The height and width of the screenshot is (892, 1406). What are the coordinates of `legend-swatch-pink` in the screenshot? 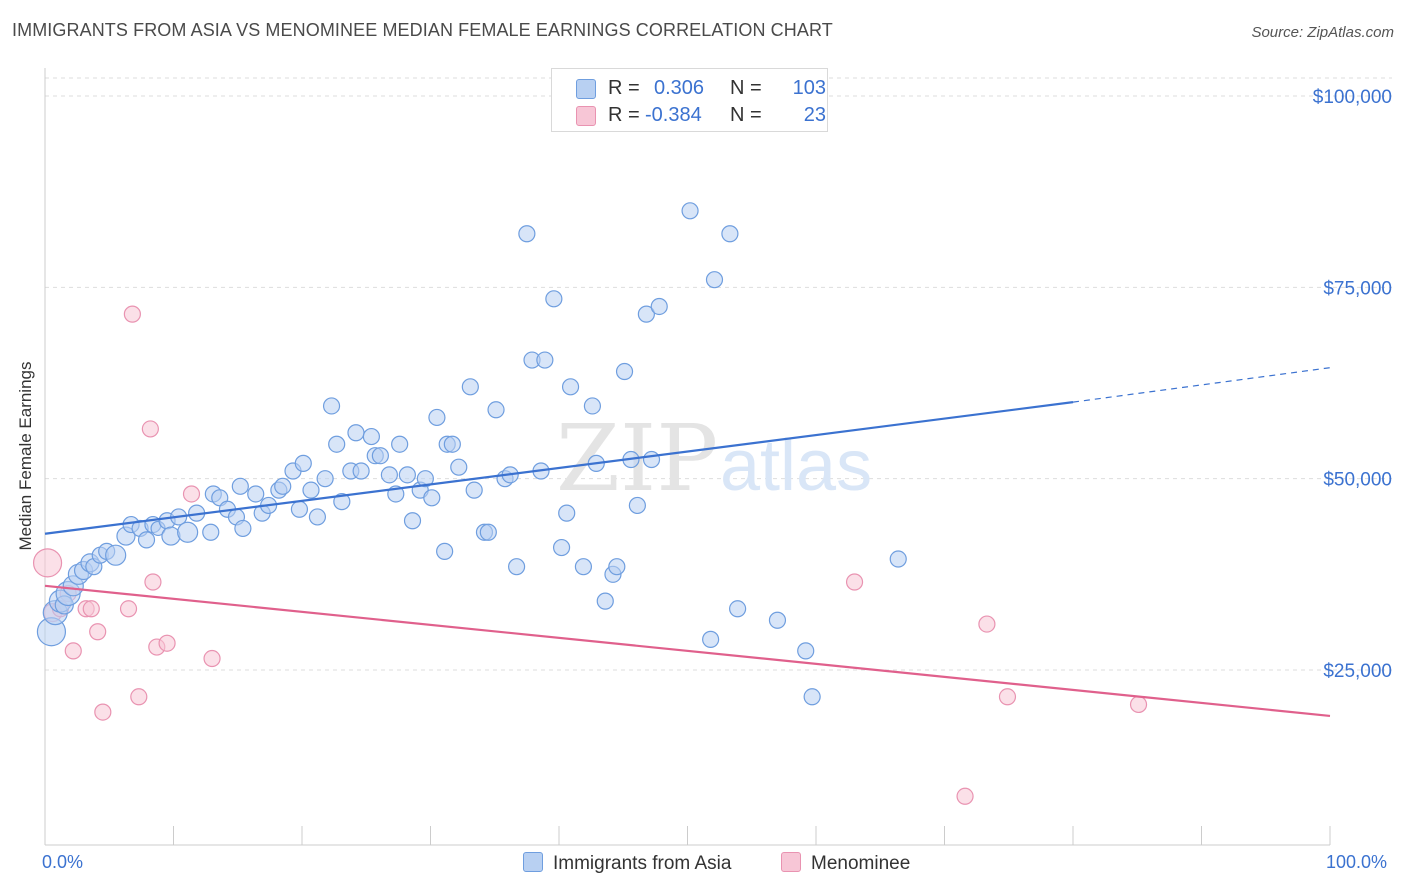 It's located at (586, 116).